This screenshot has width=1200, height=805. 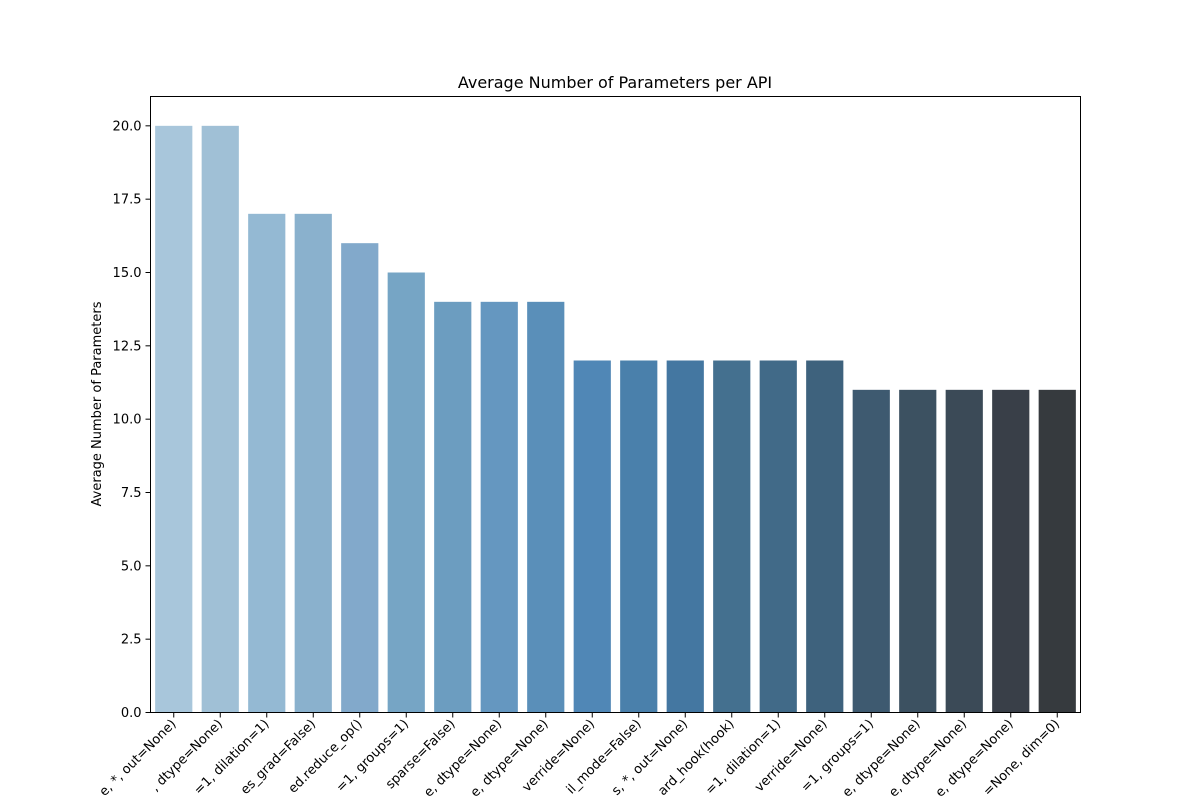 What do you see at coordinates (127, 200) in the screenshot?
I see `y-tick-label: 17.5` at bounding box center [127, 200].